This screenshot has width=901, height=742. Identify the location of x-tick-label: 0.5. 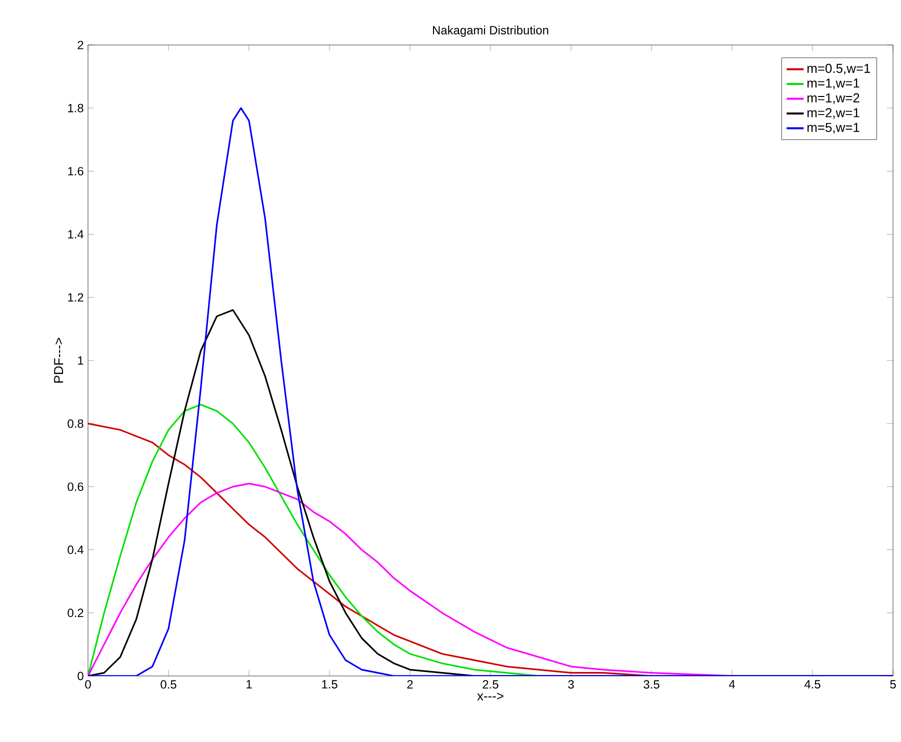
(168, 684).